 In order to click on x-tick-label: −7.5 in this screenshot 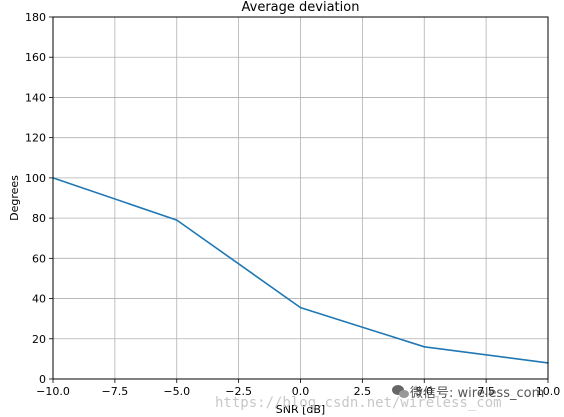, I will do `click(115, 391)`.